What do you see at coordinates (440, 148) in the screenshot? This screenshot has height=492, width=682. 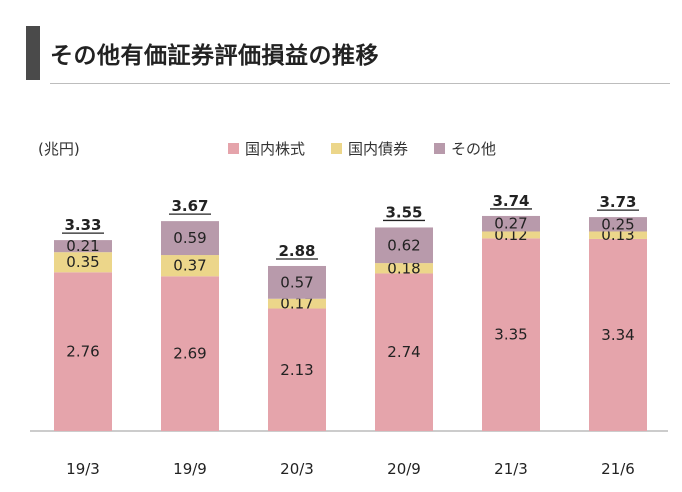 I see `legend-swatch-other` at bounding box center [440, 148].